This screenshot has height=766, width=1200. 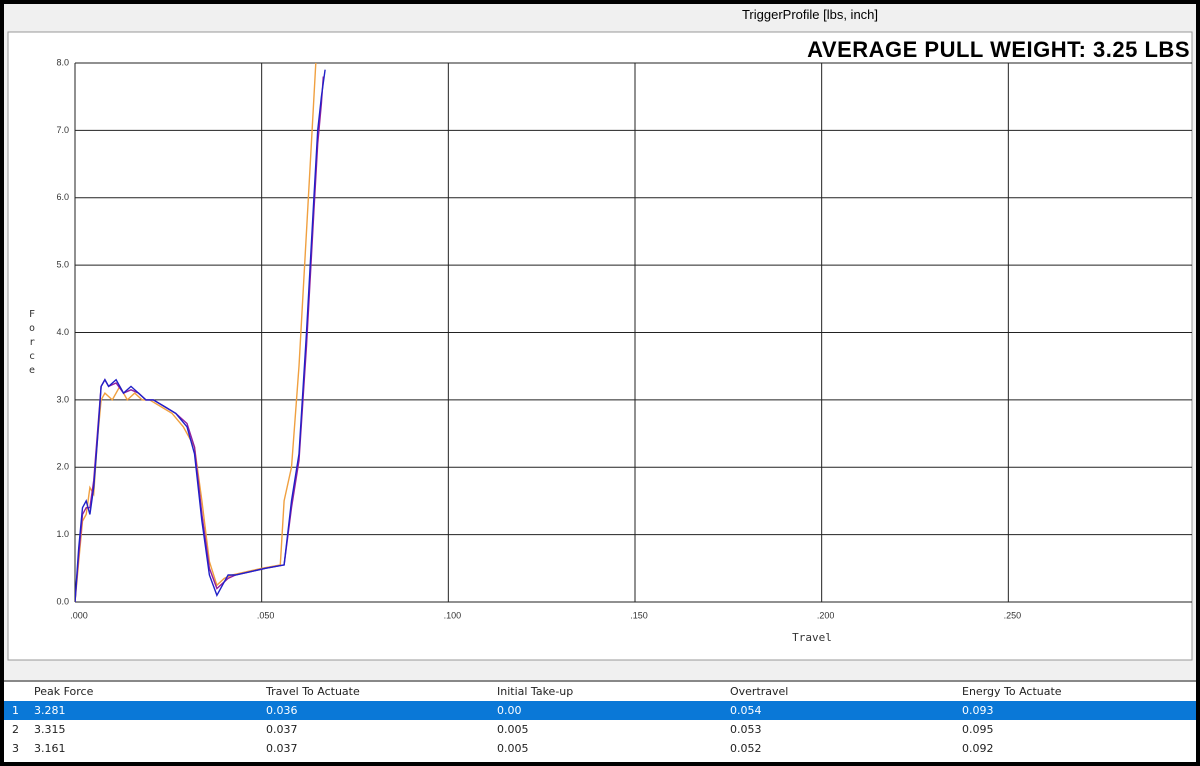 What do you see at coordinates (79, 615) in the screenshot?
I see `x-tick-label: .000` at bounding box center [79, 615].